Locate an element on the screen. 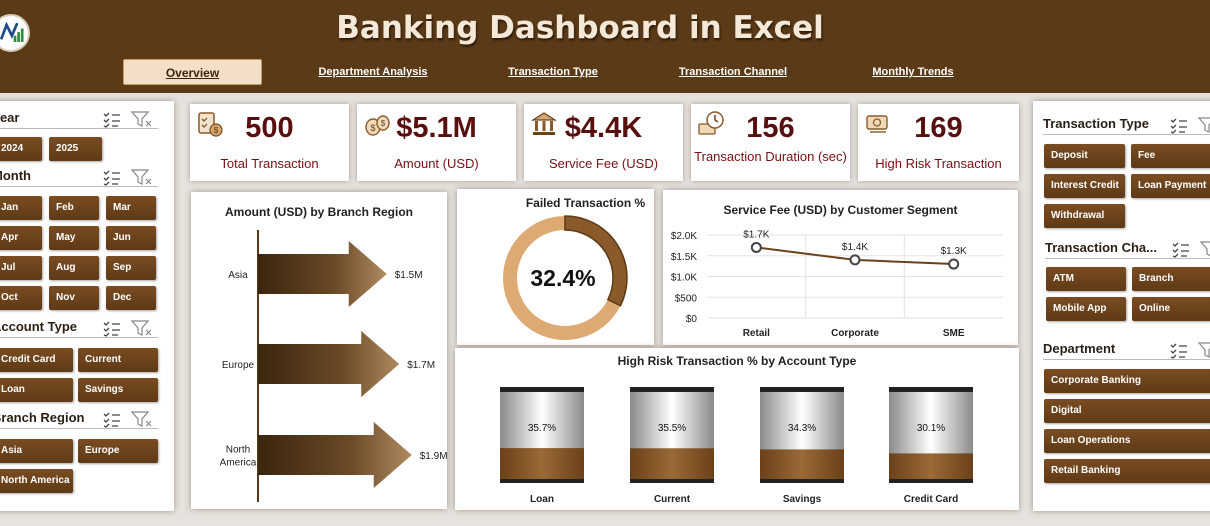 The width and height of the screenshot is (1210, 526). branch-value-label: $1.5M is located at coordinates (409, 275).